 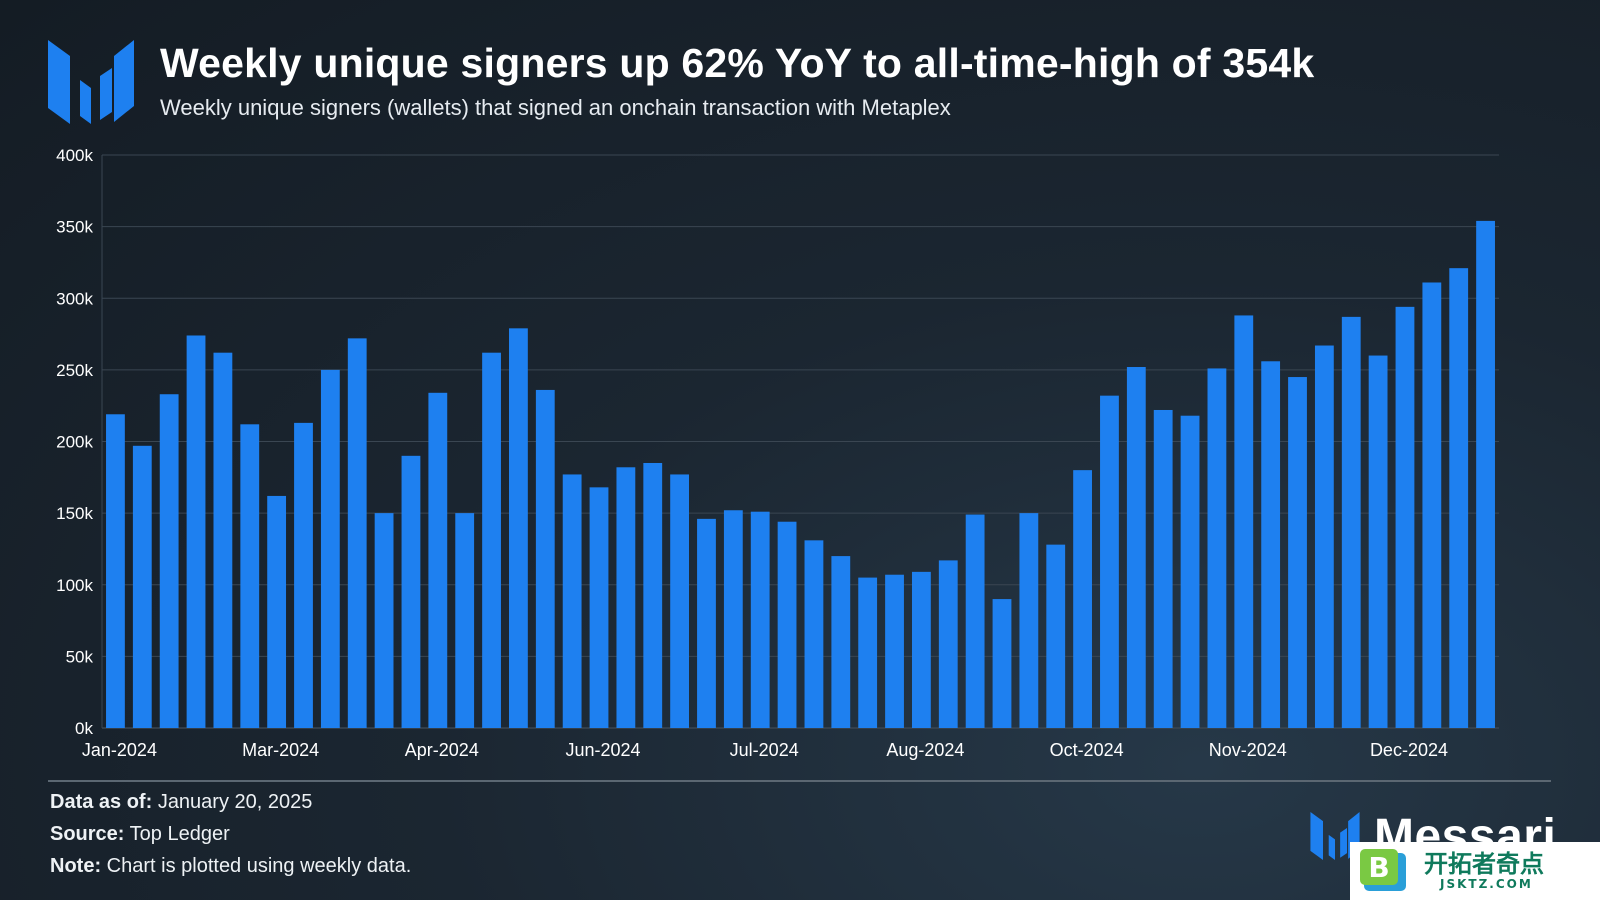 I want to click on x-tick-label: Nov-2024, so click(x=1248, y=750).